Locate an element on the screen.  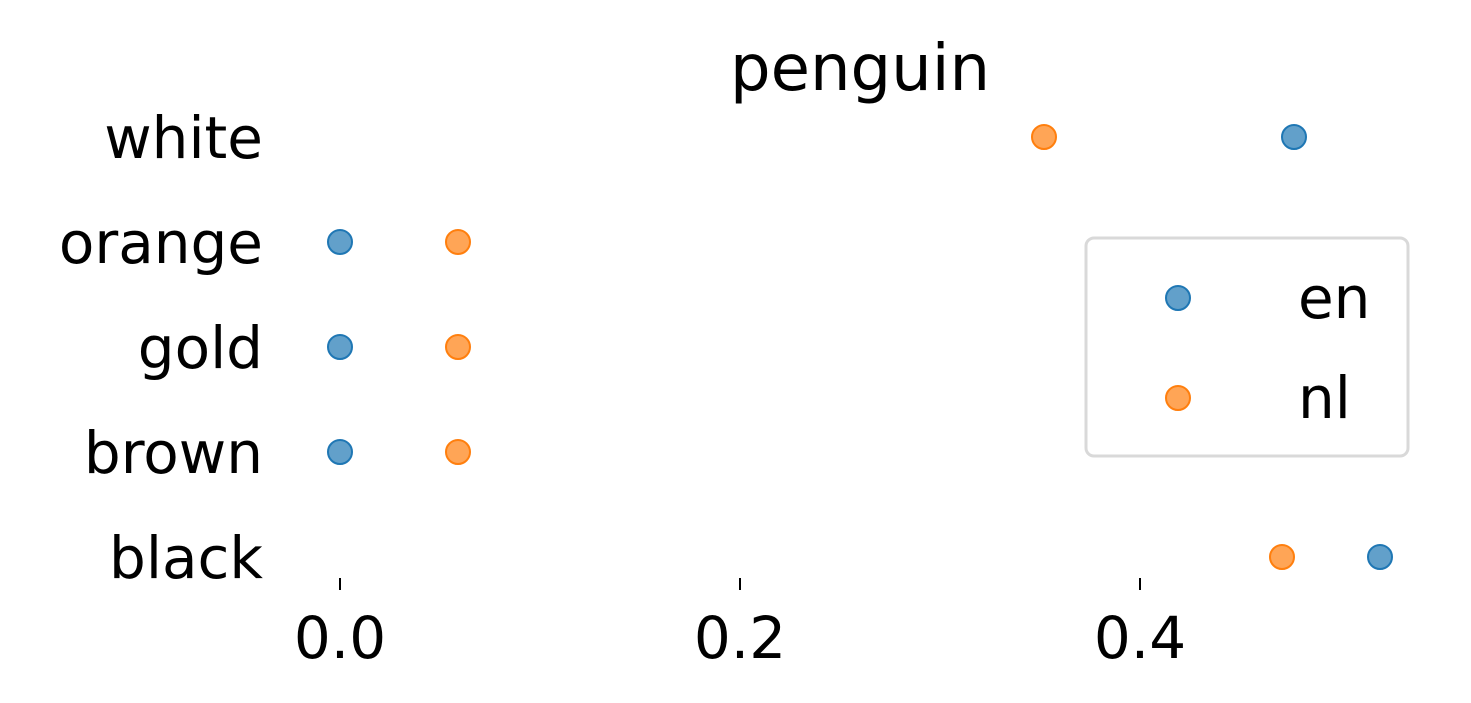
x-axis: 0.0 0.2 0.4 is located at coordinates (740, 625).